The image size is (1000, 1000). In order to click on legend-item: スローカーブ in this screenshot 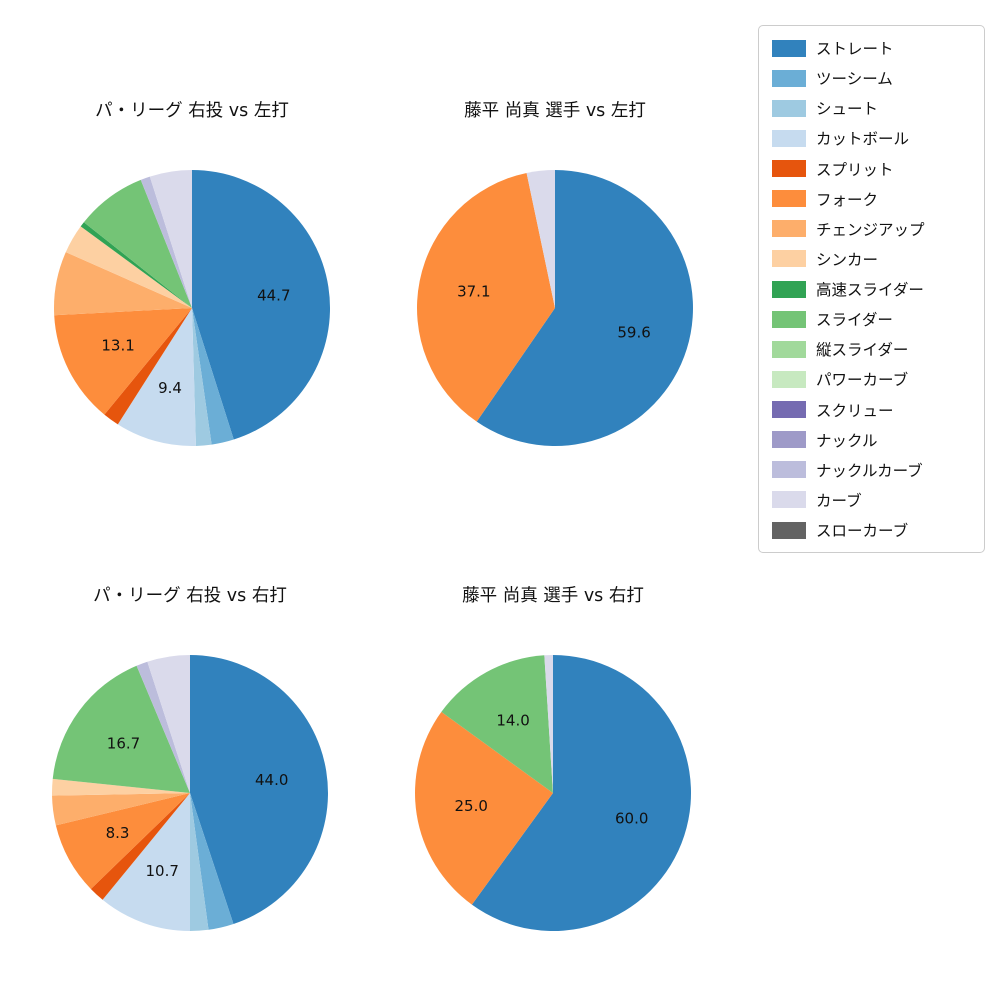, I will do `click(871, 530)`.